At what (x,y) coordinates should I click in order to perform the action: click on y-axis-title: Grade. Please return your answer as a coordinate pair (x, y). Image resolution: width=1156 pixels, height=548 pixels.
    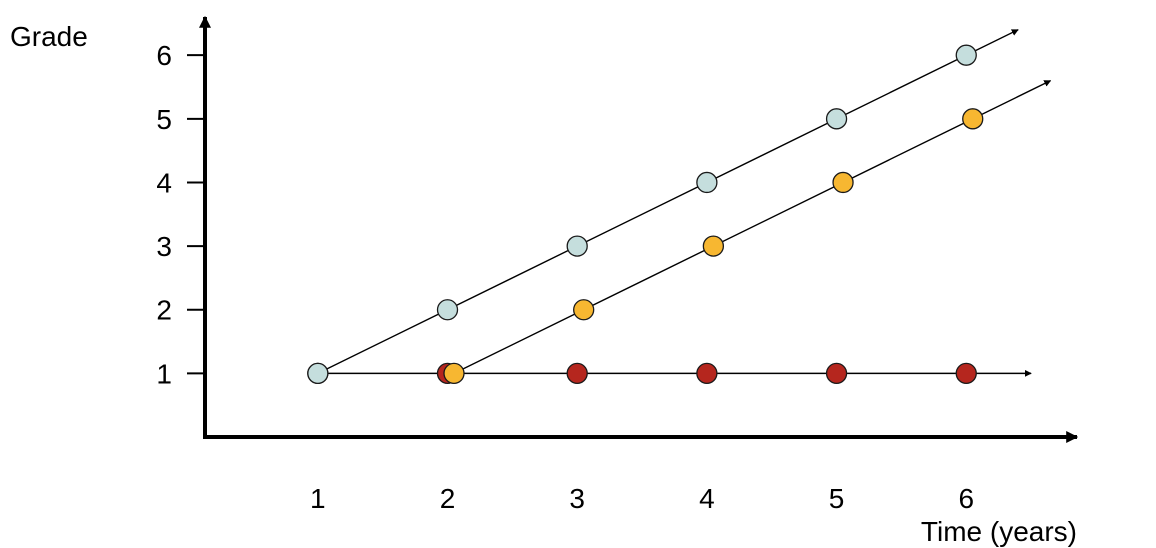
    Looking at the image, I should click on (49, 36).